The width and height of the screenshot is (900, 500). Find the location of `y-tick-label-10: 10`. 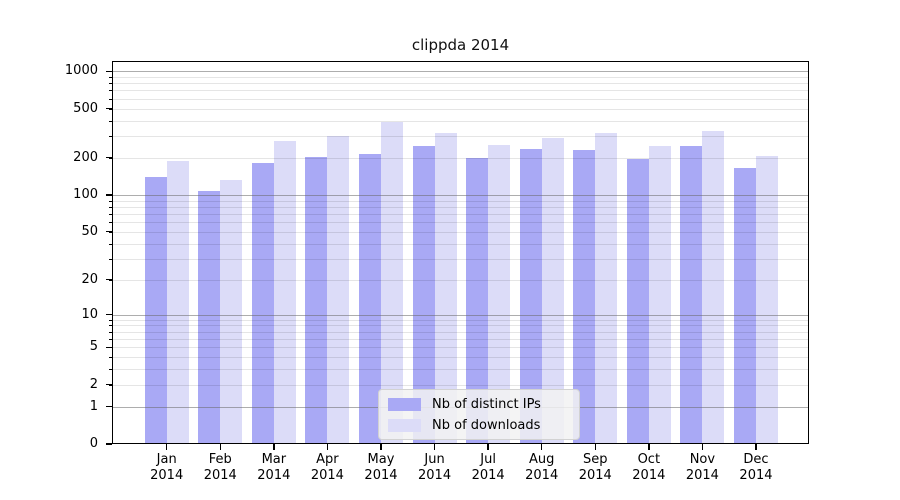

y-tick-label-10: 10 is located at coordinates (89, 314).